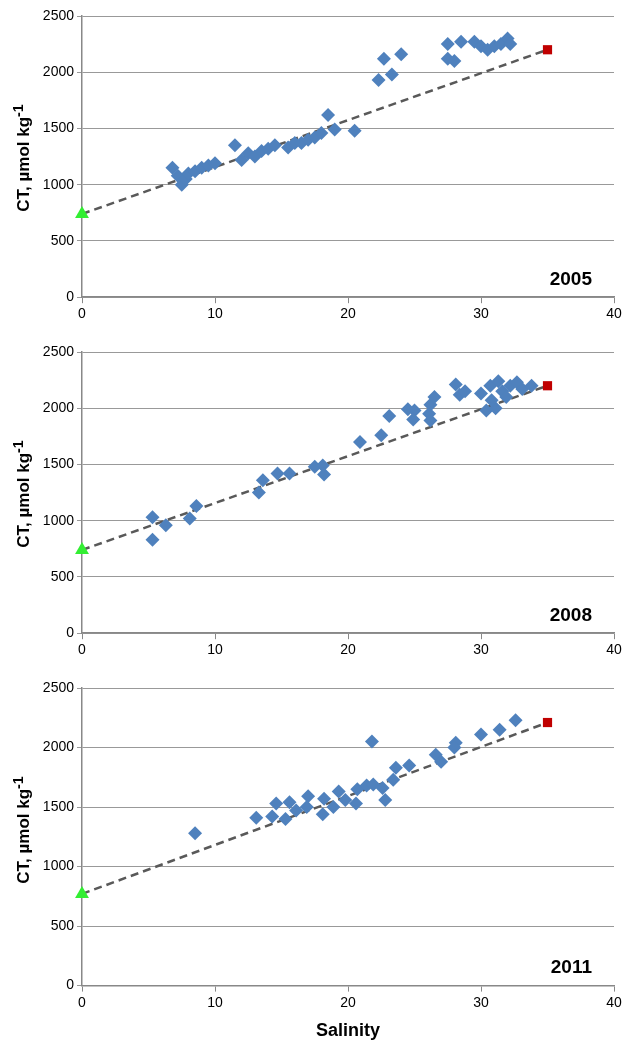 The image size is (632, 1046). Describe the element at coordinates (571, 967) in the screenshot. I see `annotation: 2011` at that location.